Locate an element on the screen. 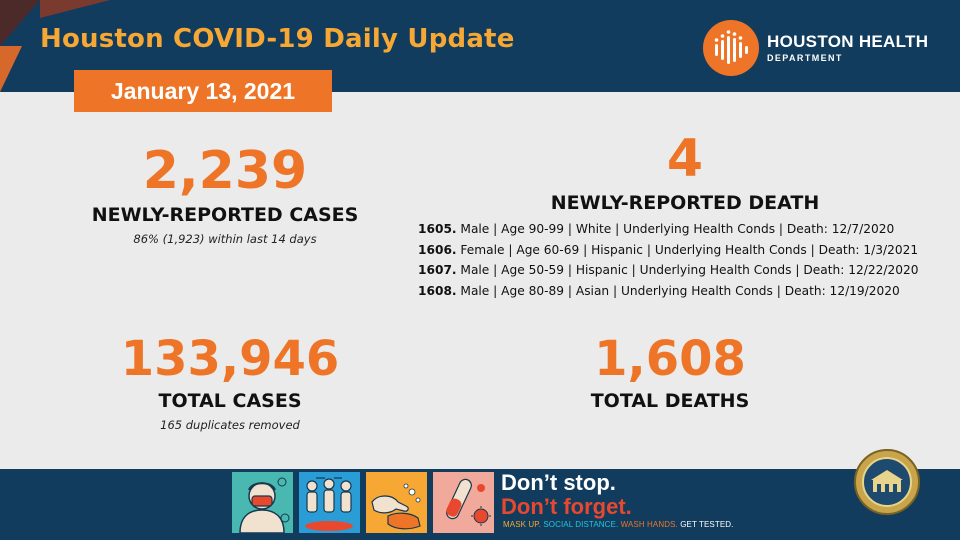  total-deaths-label: TOTAL DEATHS is located at coordinates (670, 401).